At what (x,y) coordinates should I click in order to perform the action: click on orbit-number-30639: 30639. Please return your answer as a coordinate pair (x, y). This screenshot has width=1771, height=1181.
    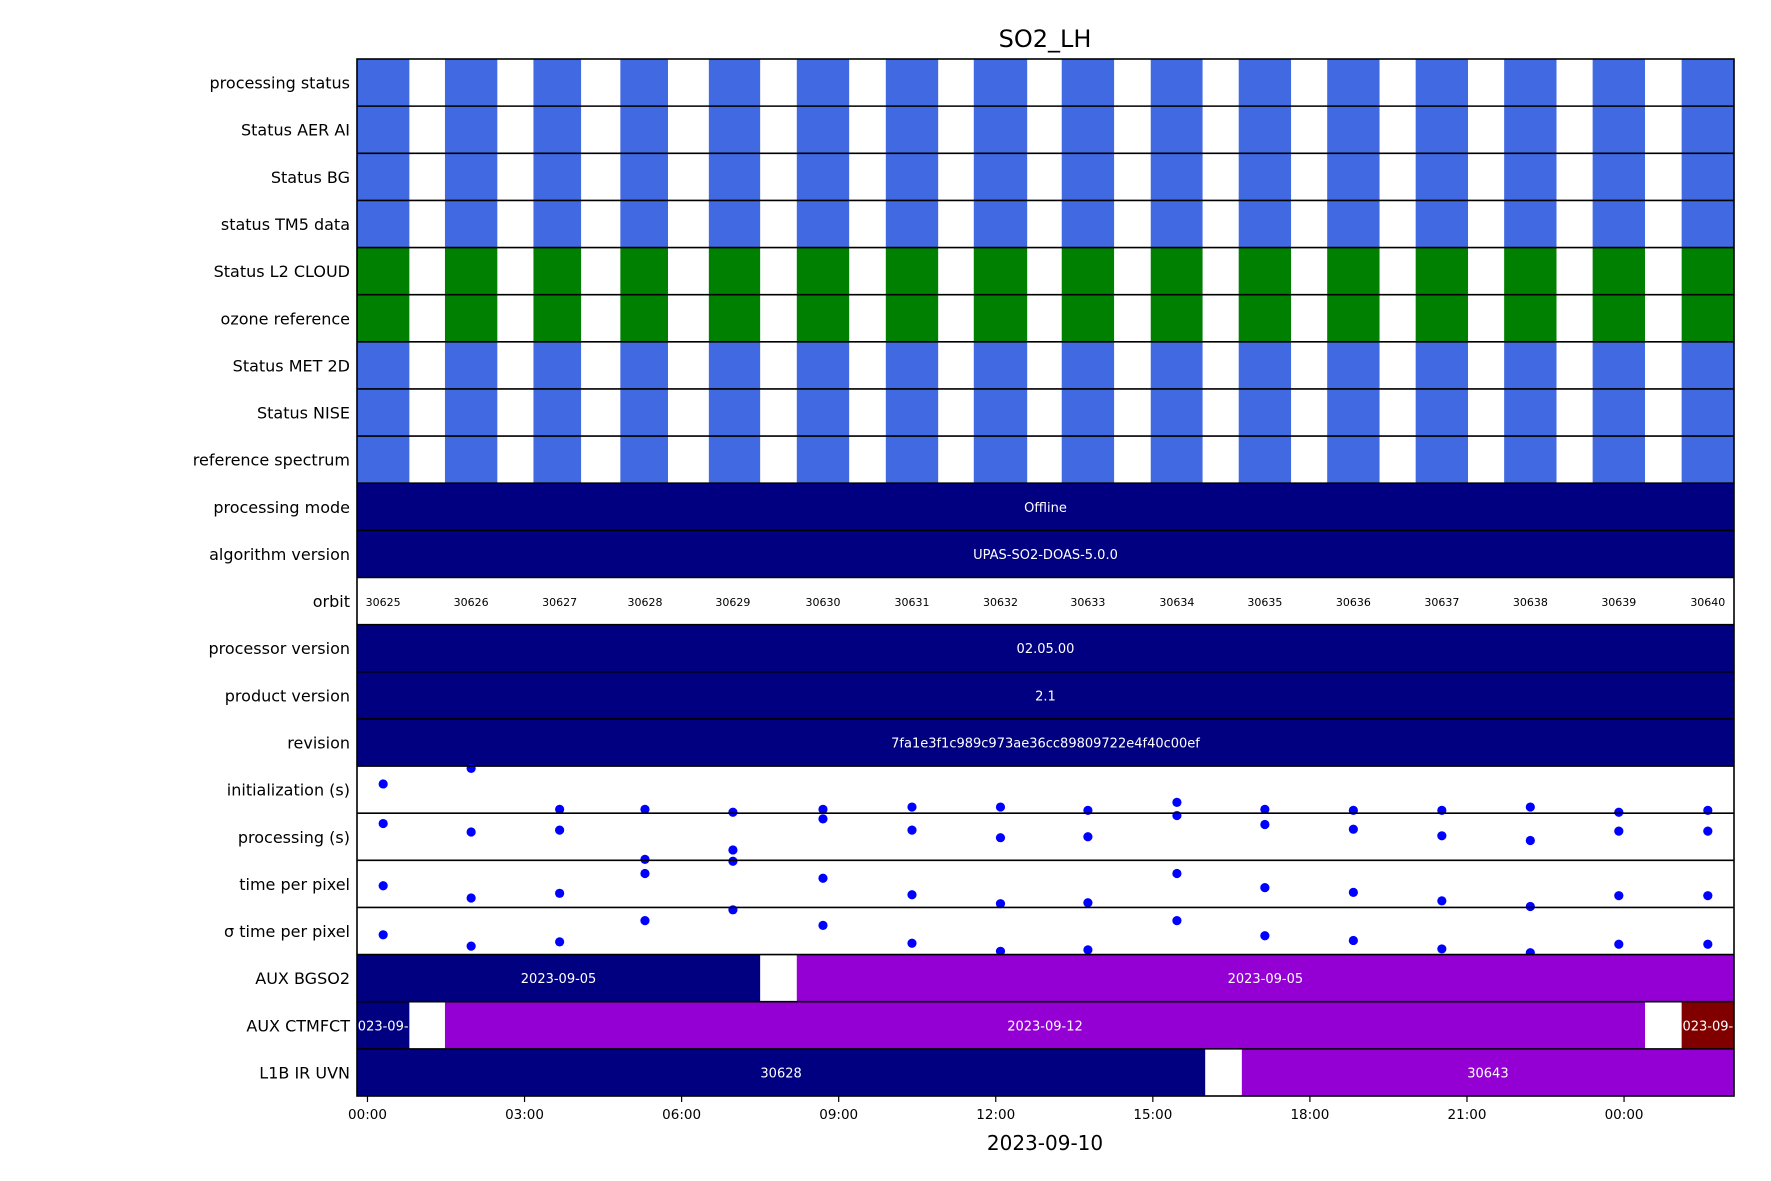
    Looking at the image, I should click on (1618, 602).